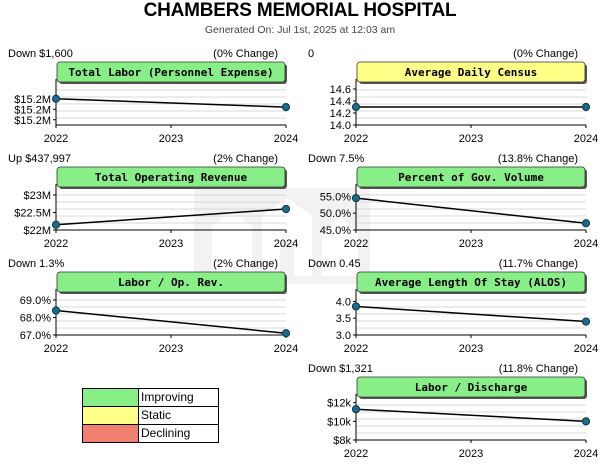 This screenshot has height=474, width=600. Describe the element at coordinates (537, 159) in the screenshot. I see `percent-change: (13.8% Change)` at that location.